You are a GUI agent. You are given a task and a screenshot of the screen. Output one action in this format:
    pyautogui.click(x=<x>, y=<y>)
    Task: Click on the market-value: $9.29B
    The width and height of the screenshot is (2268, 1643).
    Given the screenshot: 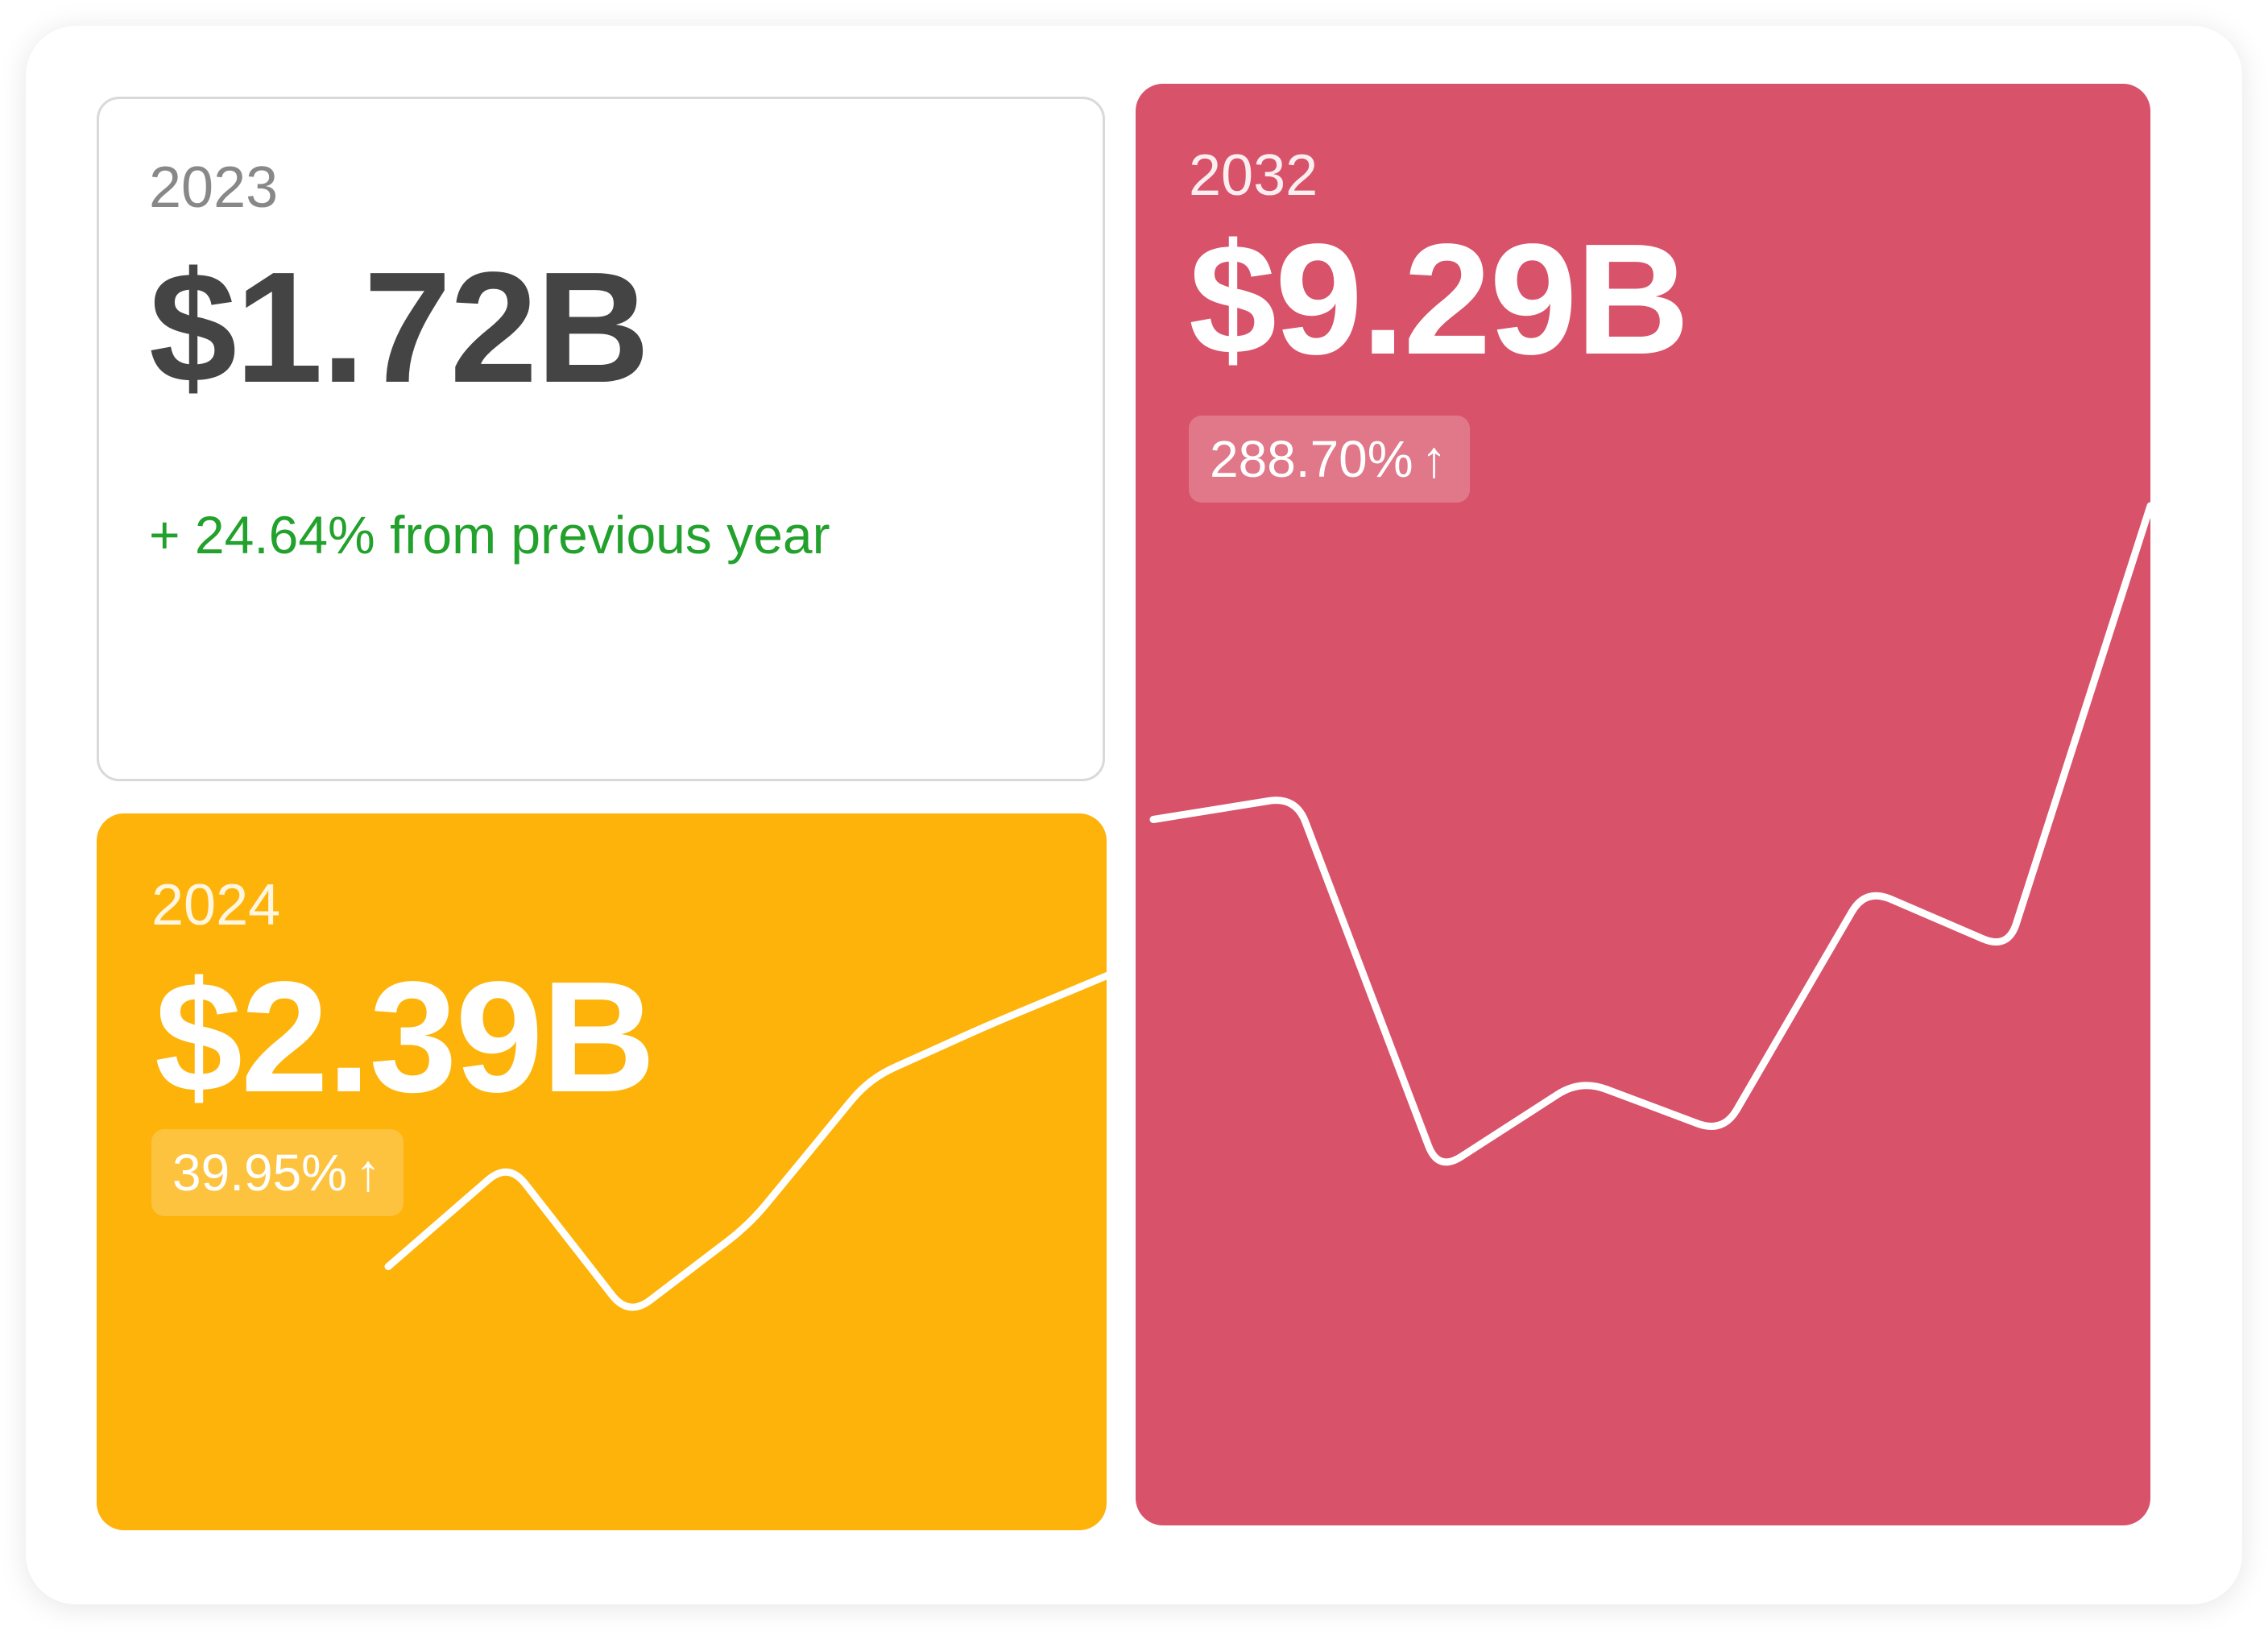 What is the action you would take?
    pyautogui.click(x=1439, y=299)
    